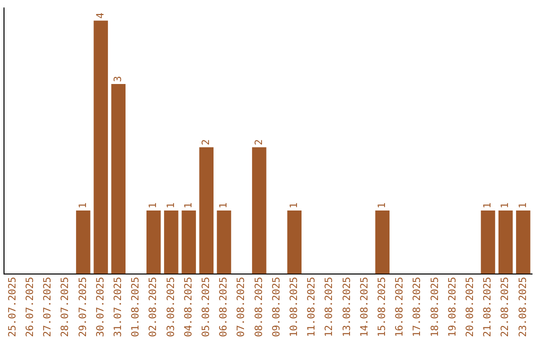  I want to click on x-tick-label: 02.08.2025, so click(154, 307).